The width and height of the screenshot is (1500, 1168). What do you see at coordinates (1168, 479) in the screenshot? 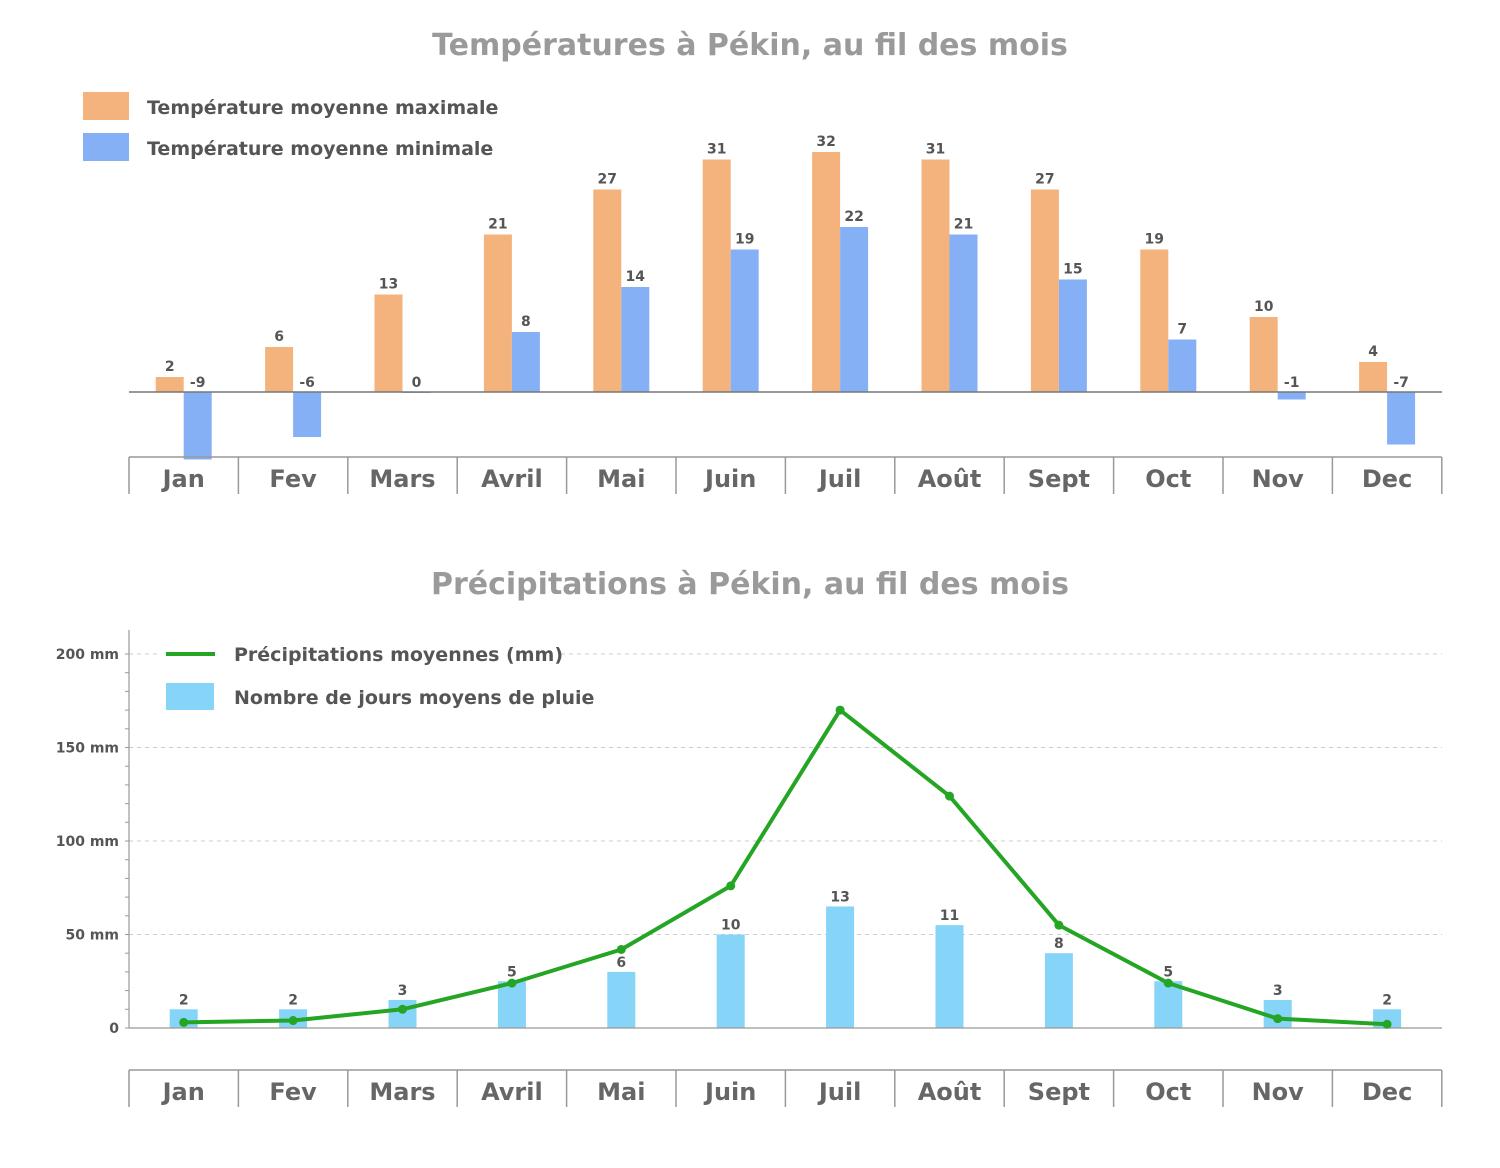
I see `temperature-month-label: Oct` at bounding box center [1168, 479].